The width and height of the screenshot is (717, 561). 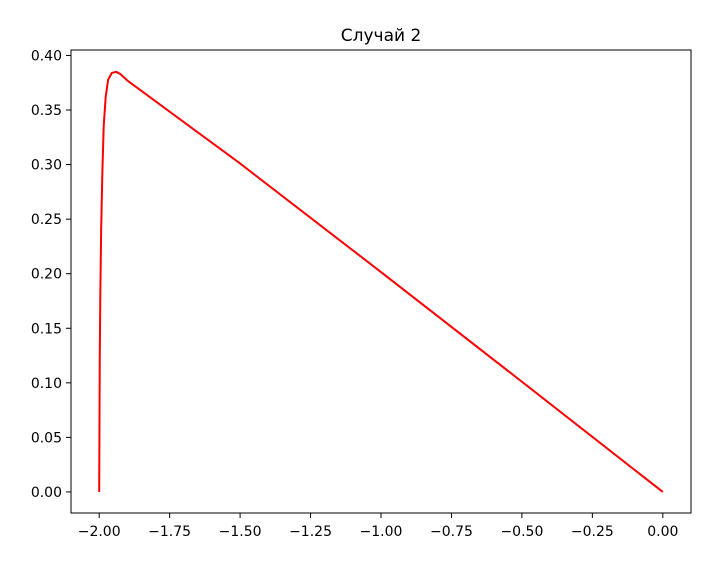 What do you see at coordinates (46, 166) in the screenshot?
I see `y-tick-label: 0.30` at bounding box center [46, 166].